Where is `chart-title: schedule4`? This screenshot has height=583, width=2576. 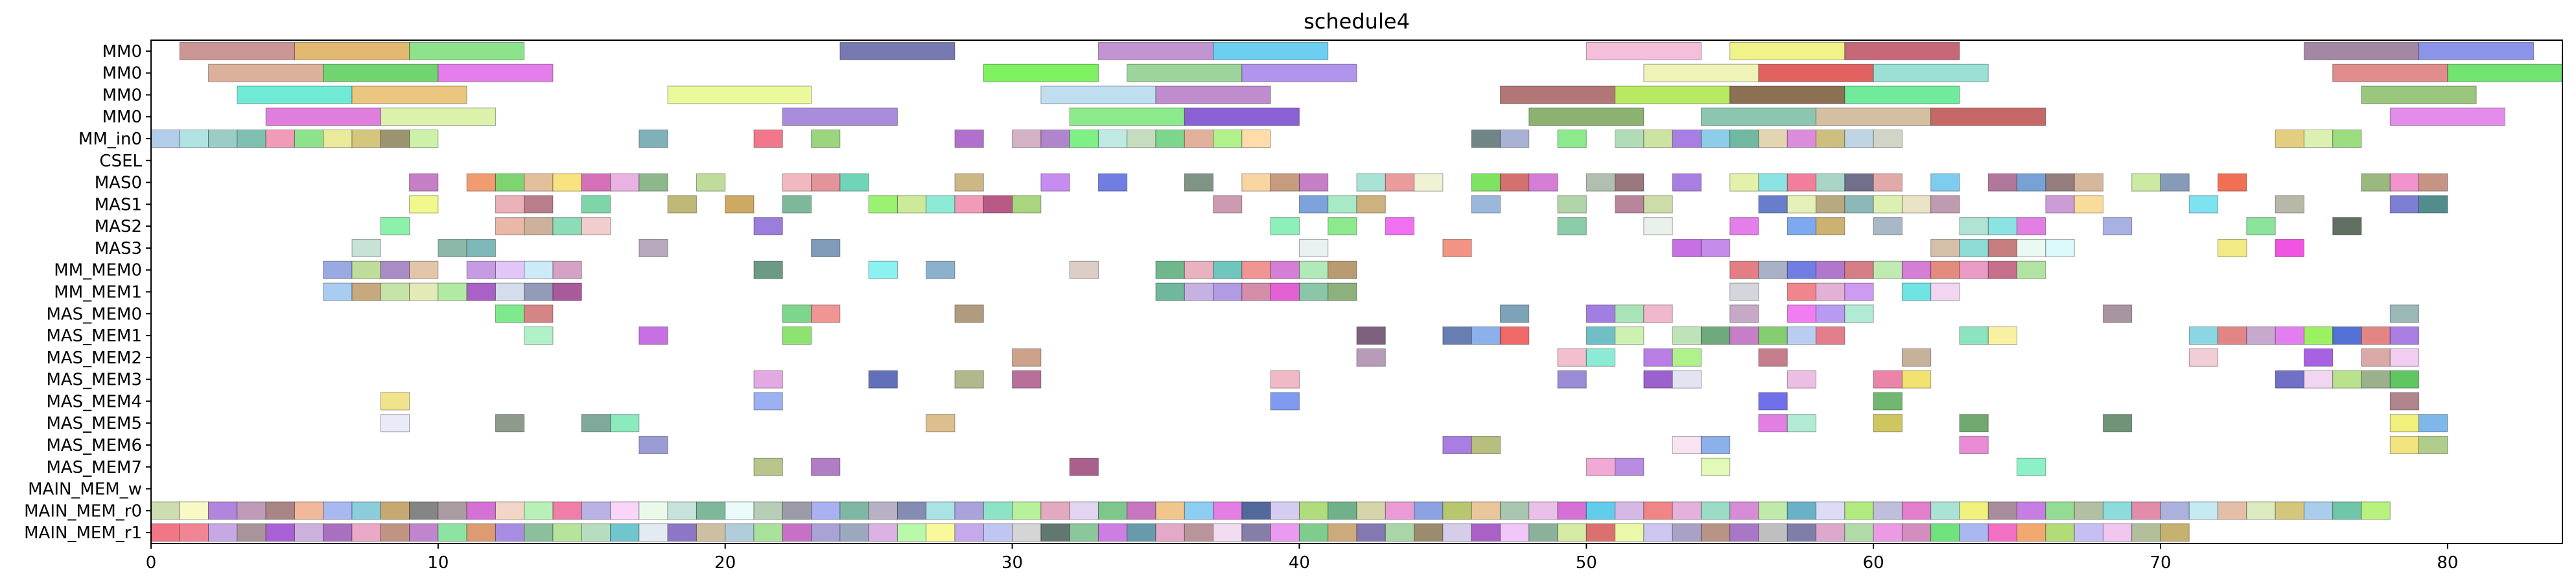
chart-title: schedule4 is located at coordinates (1357, 21).